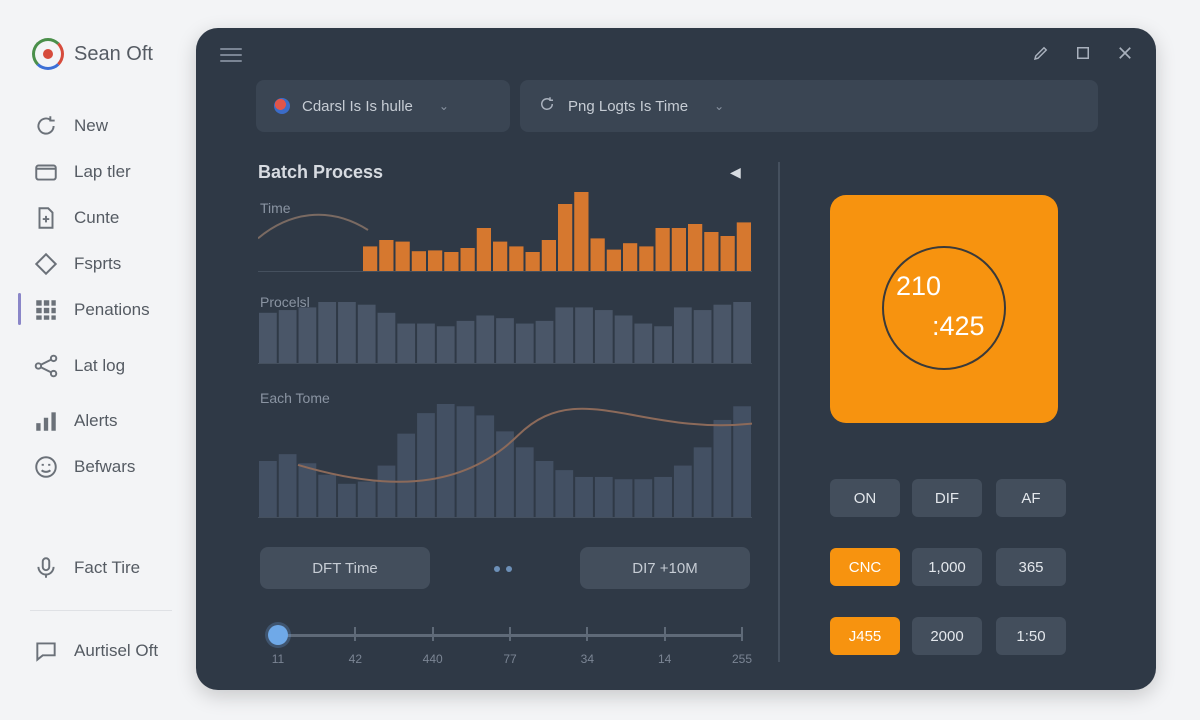 The image size is (1200, 720). Describe the element at coordinates (1041, 53) in the screenshot. I see `edit-icon` at that location.